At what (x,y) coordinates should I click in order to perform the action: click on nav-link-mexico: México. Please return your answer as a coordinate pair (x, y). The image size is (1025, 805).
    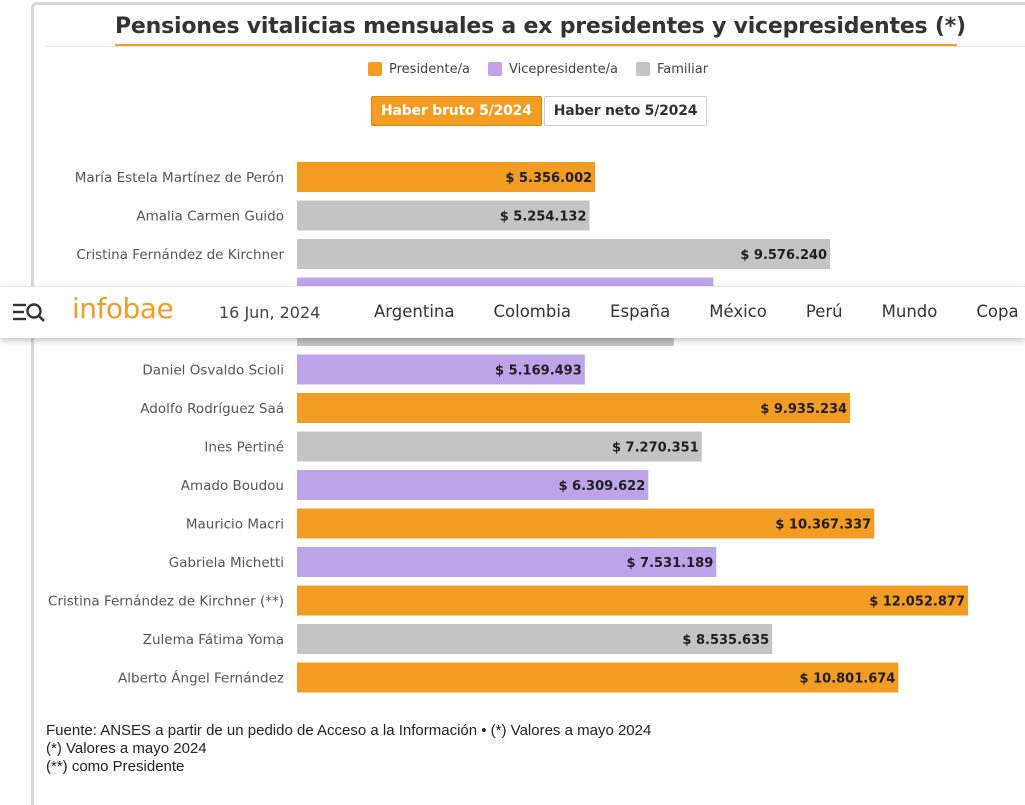
    Looking at the image, I should click on (738, 311).